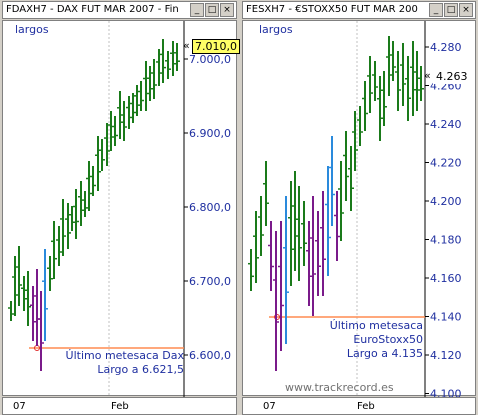  I want to click on y-tick-label: 4.140, so click(446, 317).